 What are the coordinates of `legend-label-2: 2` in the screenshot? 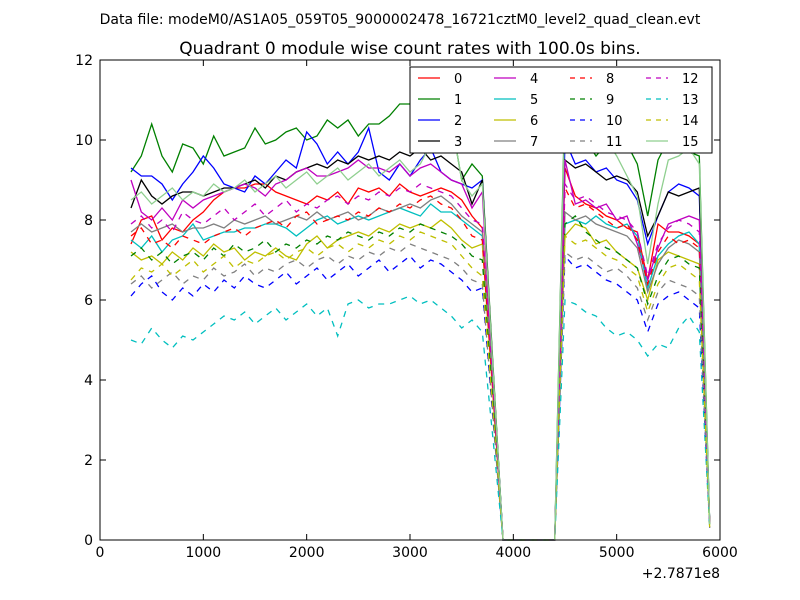 It's located at (458, 121).